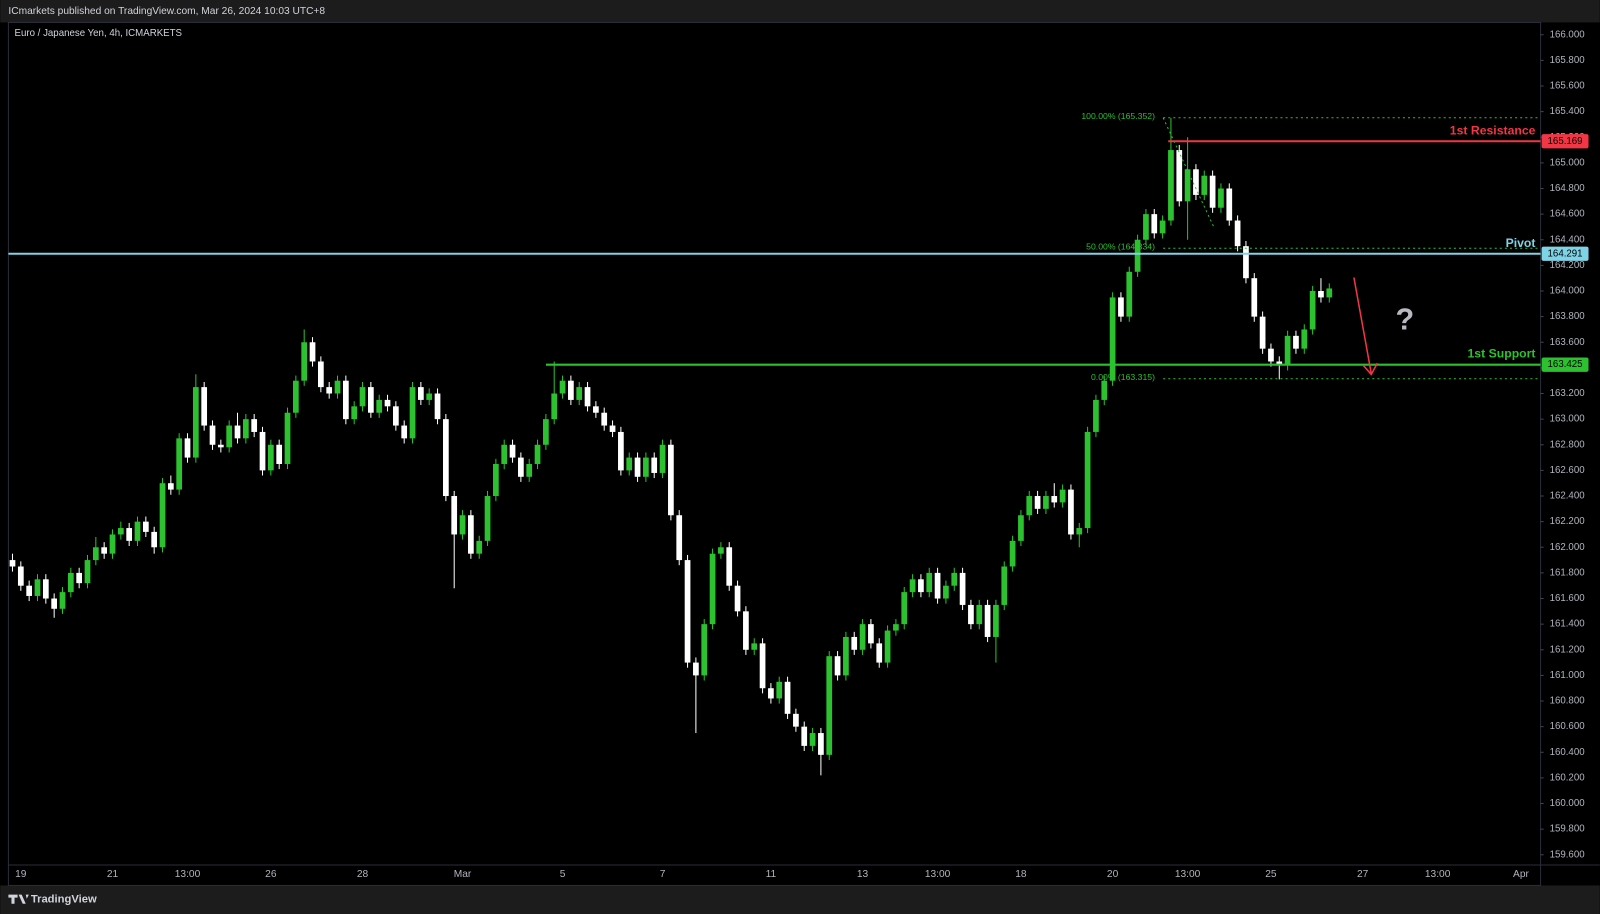  What do you see at coordinates (1271, 874) in the screenshot?
I see `x-tick-label: 25` at bounding box center [1271, 874].